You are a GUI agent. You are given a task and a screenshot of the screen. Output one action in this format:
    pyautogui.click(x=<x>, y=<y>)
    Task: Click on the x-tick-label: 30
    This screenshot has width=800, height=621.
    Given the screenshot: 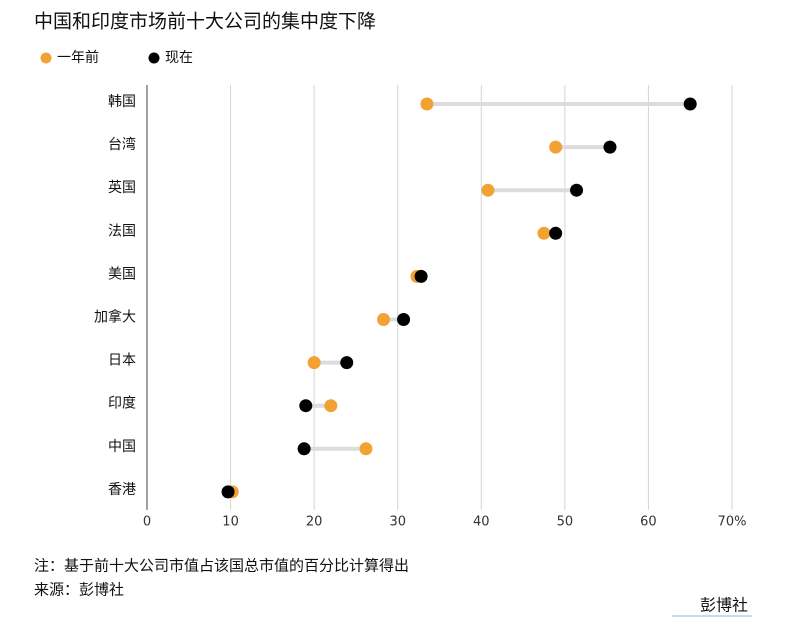 What is the action you would take?
    pyautogui.click(x=397, y=522)
    